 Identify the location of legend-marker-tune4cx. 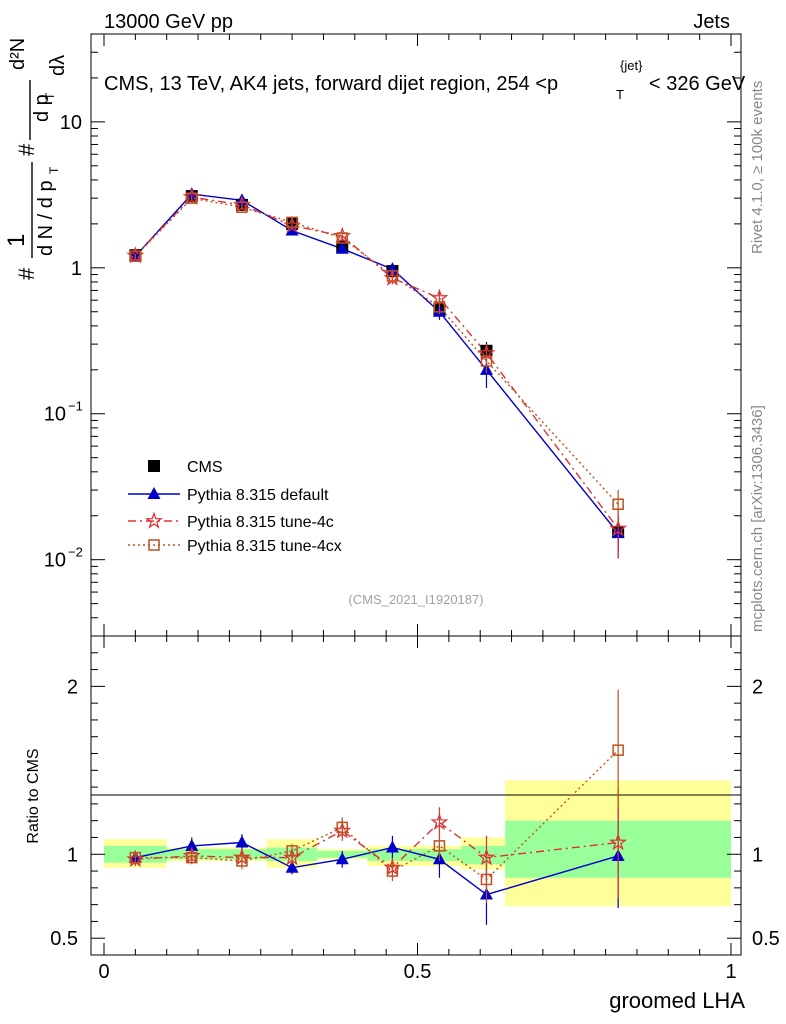
(154, 545).